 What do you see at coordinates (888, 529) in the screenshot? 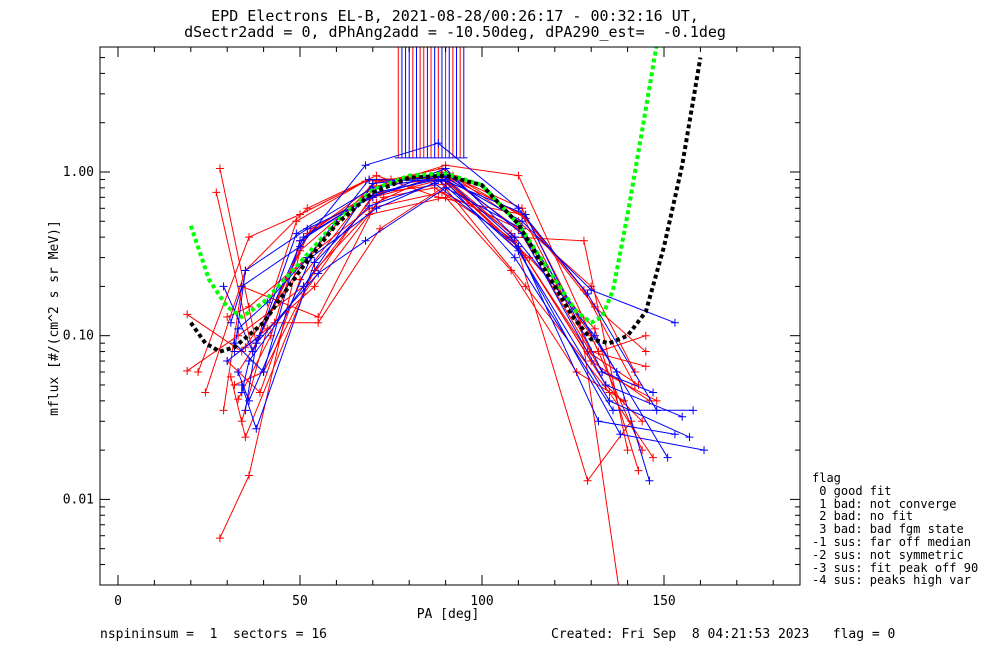
I see `legend-item: 3 bad: bad fgm state` at bounding box center [888, 529].